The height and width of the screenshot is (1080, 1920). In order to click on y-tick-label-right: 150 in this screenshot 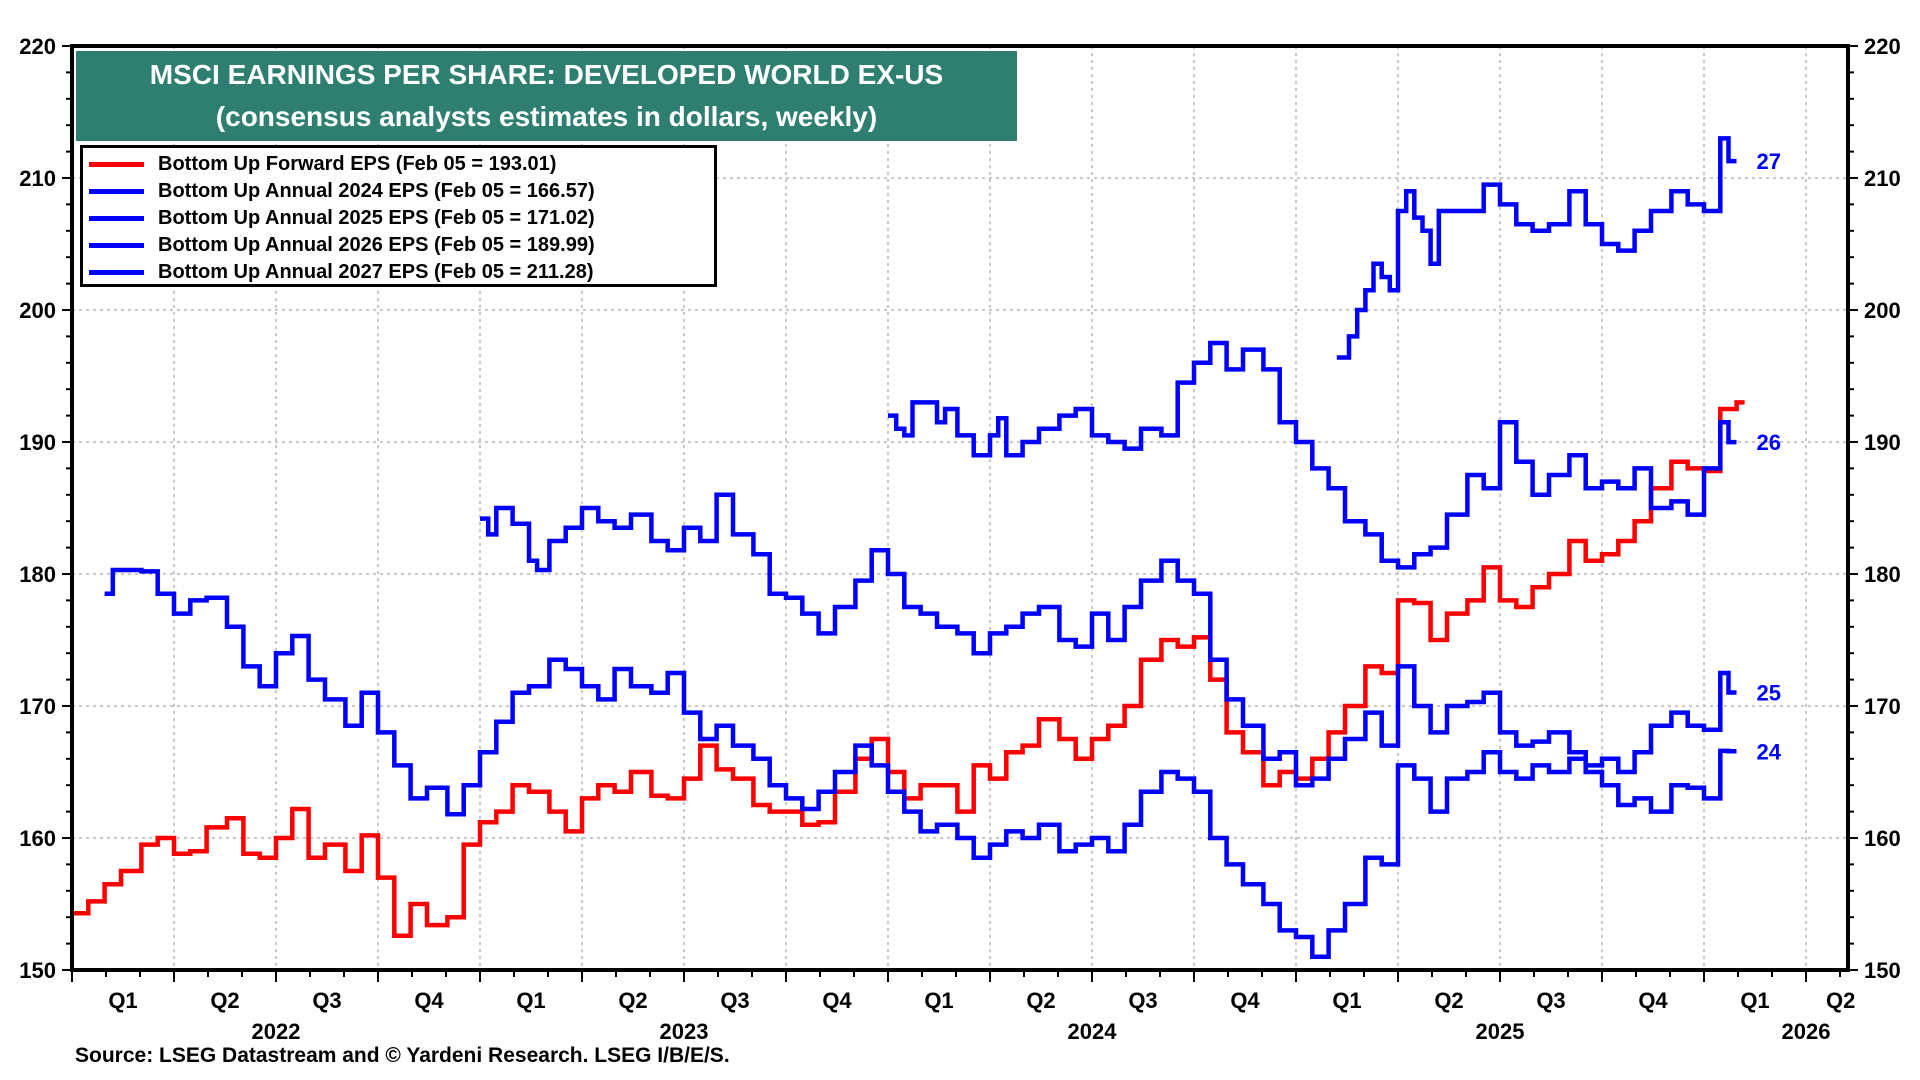, I will do `click(1882, 970)`.